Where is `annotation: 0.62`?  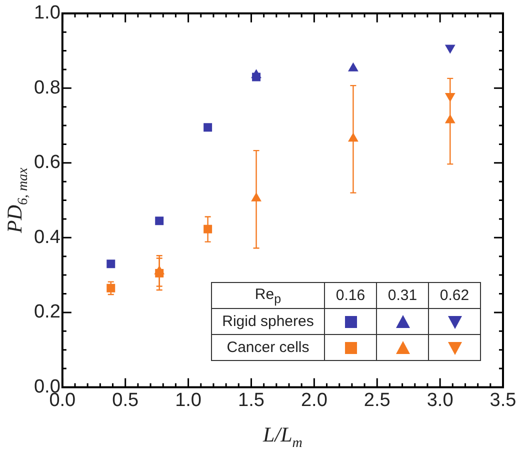
annotation: 0.62 is located at coordinates (455, 295).